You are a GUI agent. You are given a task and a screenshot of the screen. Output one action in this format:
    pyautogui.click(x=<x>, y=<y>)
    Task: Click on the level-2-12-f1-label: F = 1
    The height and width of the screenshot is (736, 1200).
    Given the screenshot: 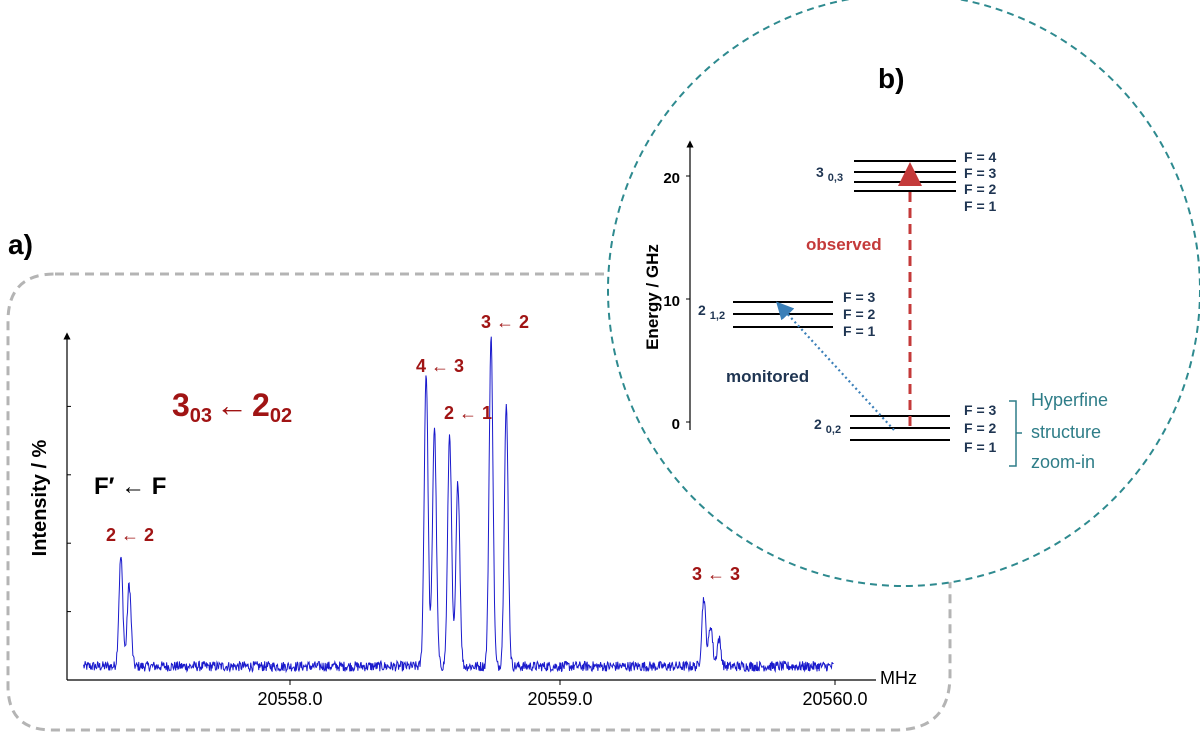 What is the action you would take?
    pyautogui.click(x=859, y=331)
    